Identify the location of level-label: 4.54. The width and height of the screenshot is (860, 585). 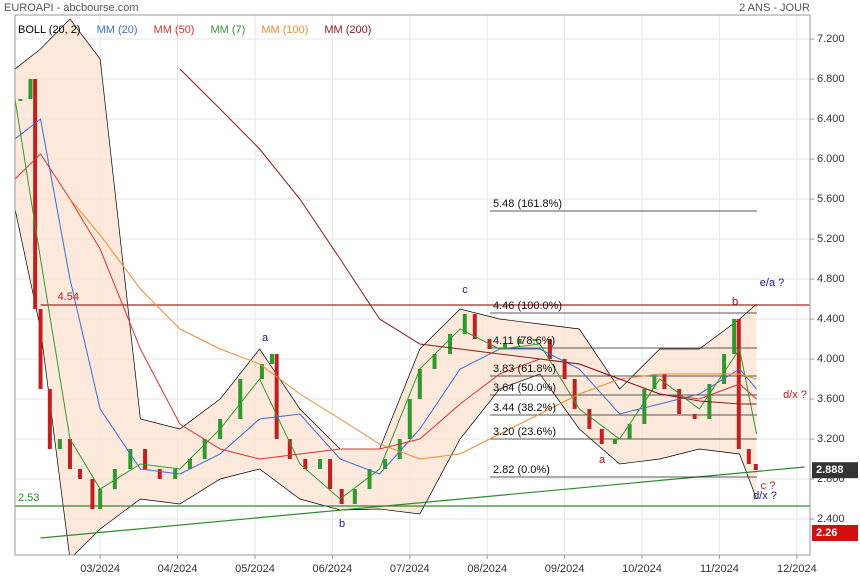
(68, 297).